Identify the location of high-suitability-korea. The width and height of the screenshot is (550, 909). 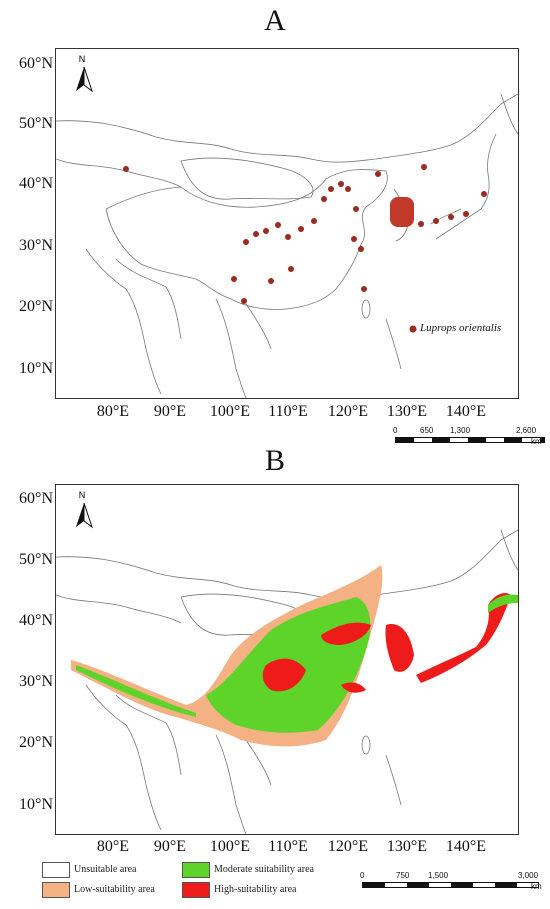
(399, 648).